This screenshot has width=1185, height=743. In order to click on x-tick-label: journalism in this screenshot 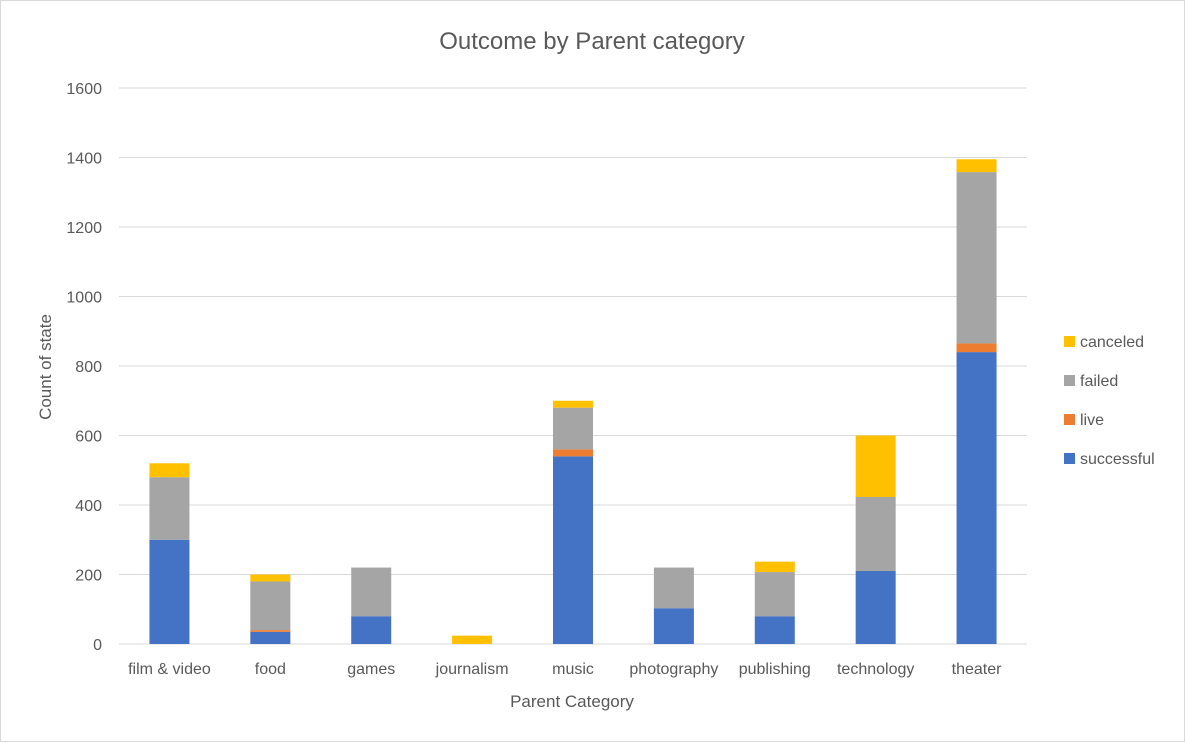, I will do `click(472, 669)`.